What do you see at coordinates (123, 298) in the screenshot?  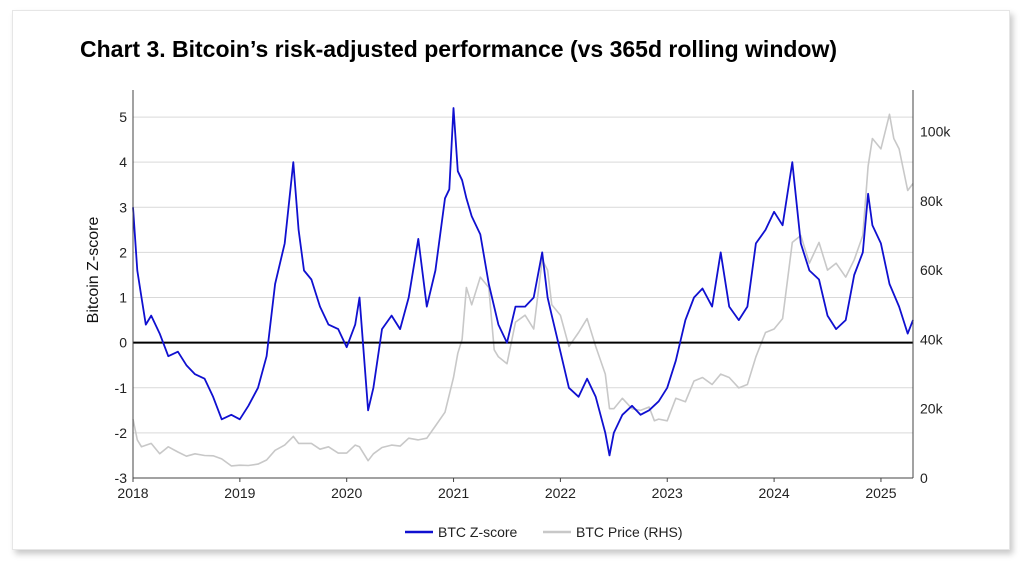 I see `y-tick-label-1: 1` at bounding box center [123, 298].